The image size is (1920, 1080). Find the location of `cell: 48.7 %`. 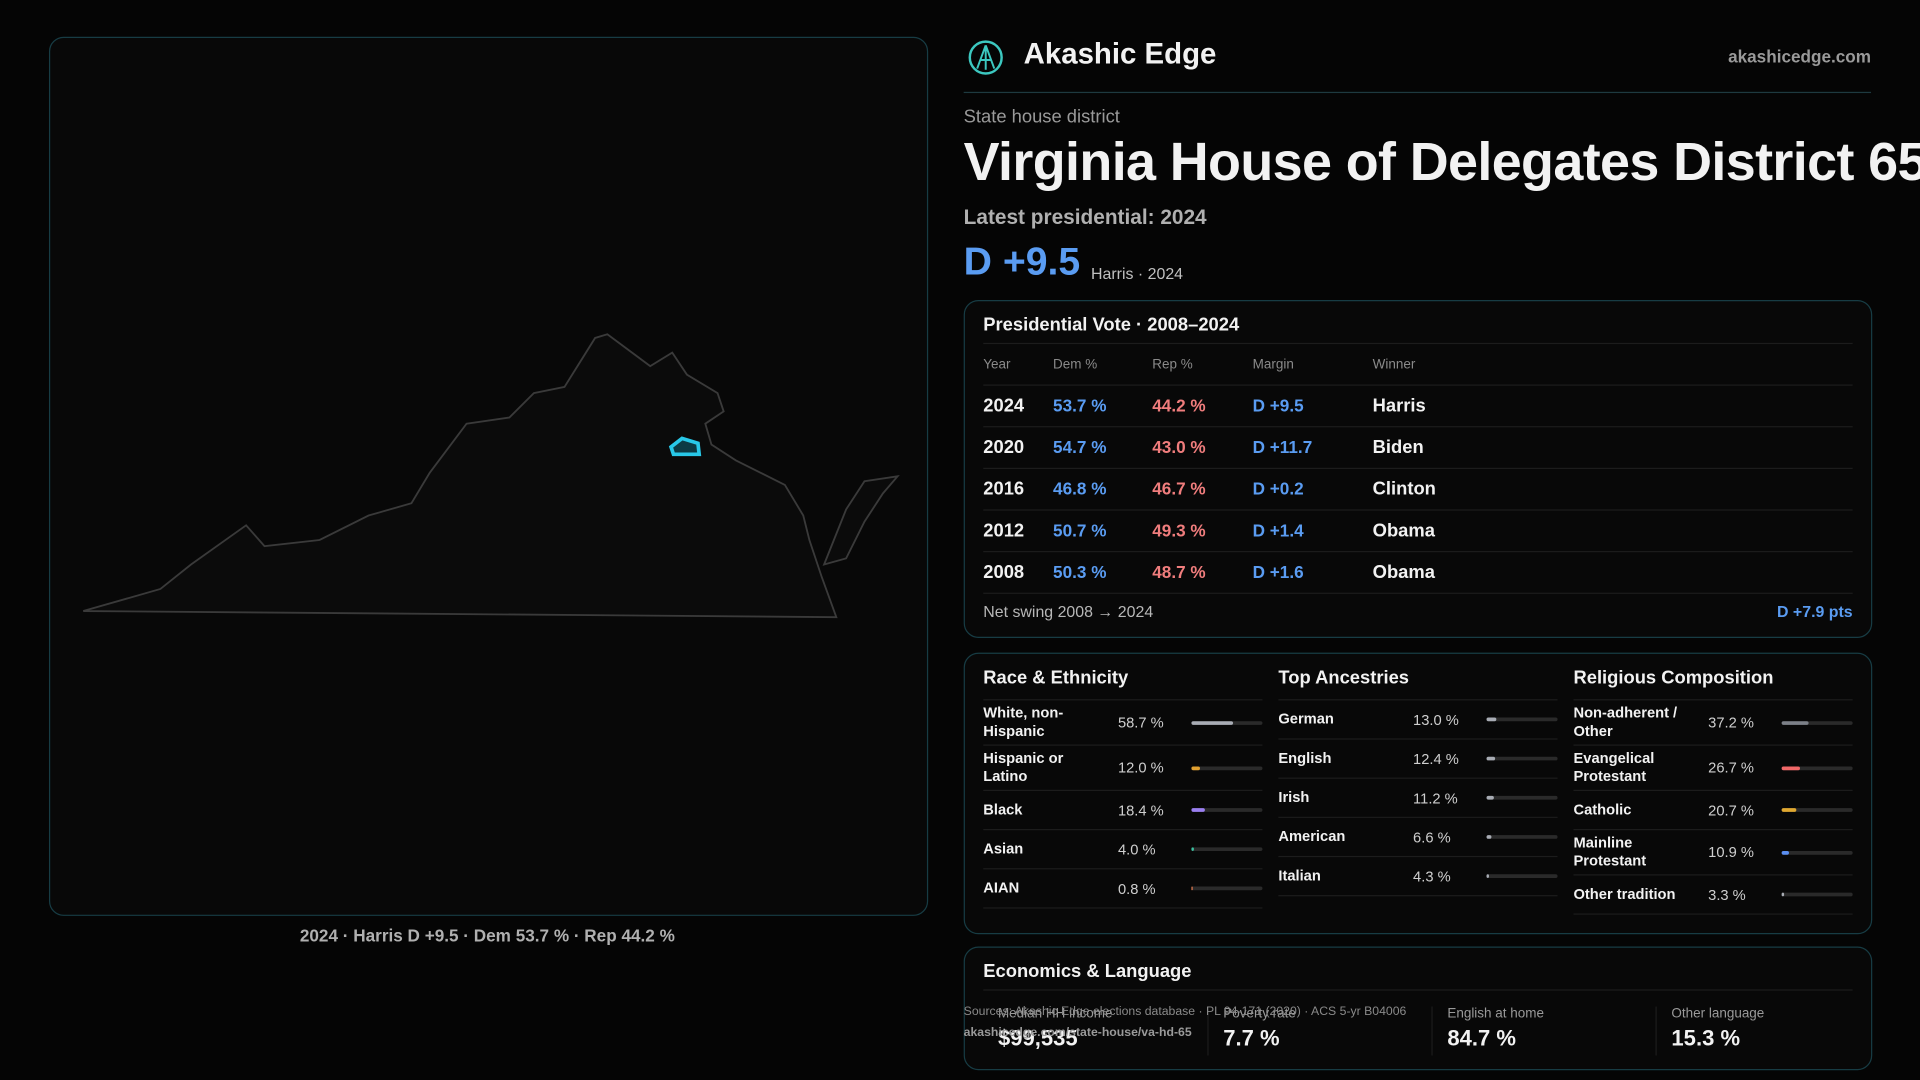

cell: 48.7 % is located at coordinates (1179, 572).